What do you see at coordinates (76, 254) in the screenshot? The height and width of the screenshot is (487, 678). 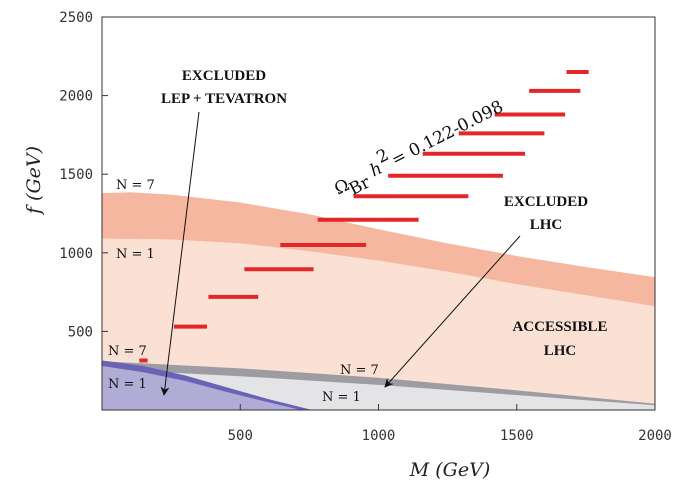 I see `y-tick-label-1: 1000` at bounding box center [76, 254].